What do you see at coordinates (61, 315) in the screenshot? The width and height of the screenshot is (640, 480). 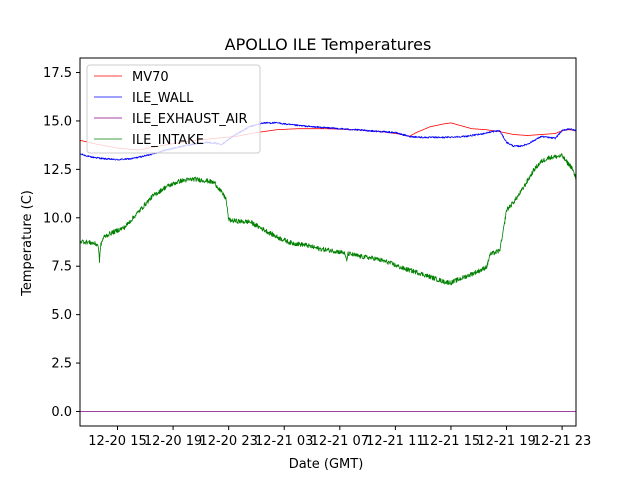 I see `y-tick-label: 5.0` at bounding box center [61, 315].